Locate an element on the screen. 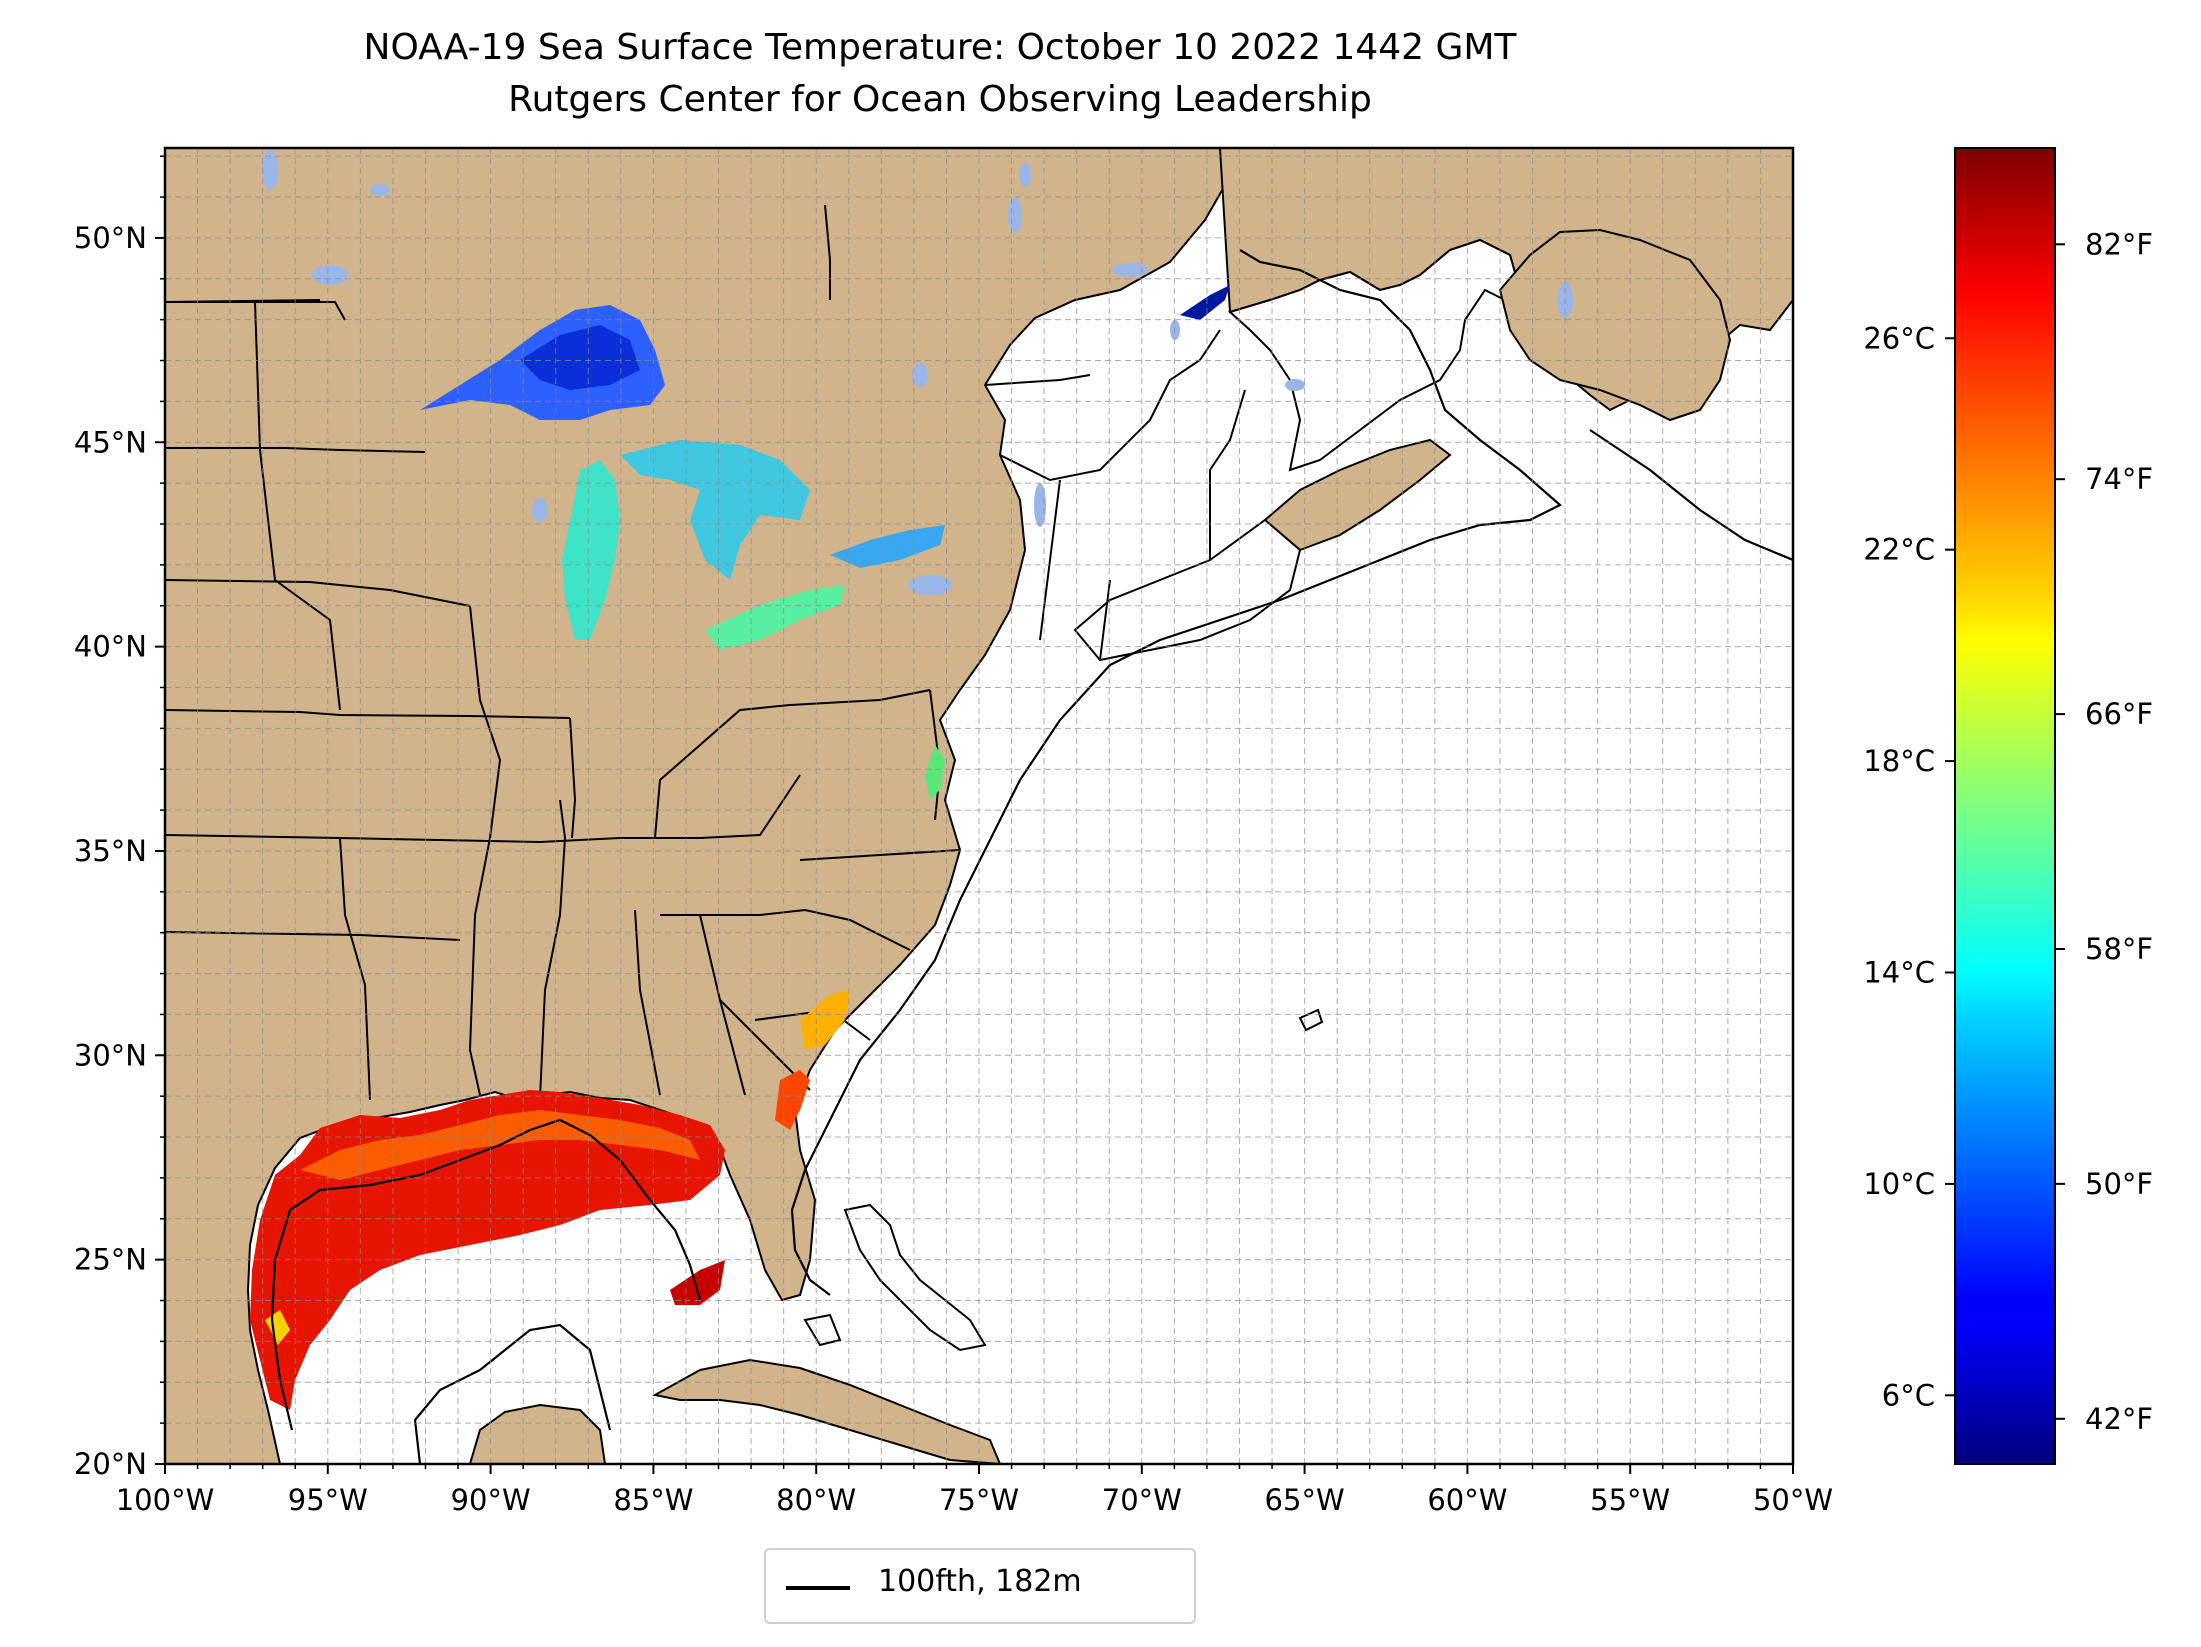  lat-tick-label: 25°N is located at coordinates (110, 1260).